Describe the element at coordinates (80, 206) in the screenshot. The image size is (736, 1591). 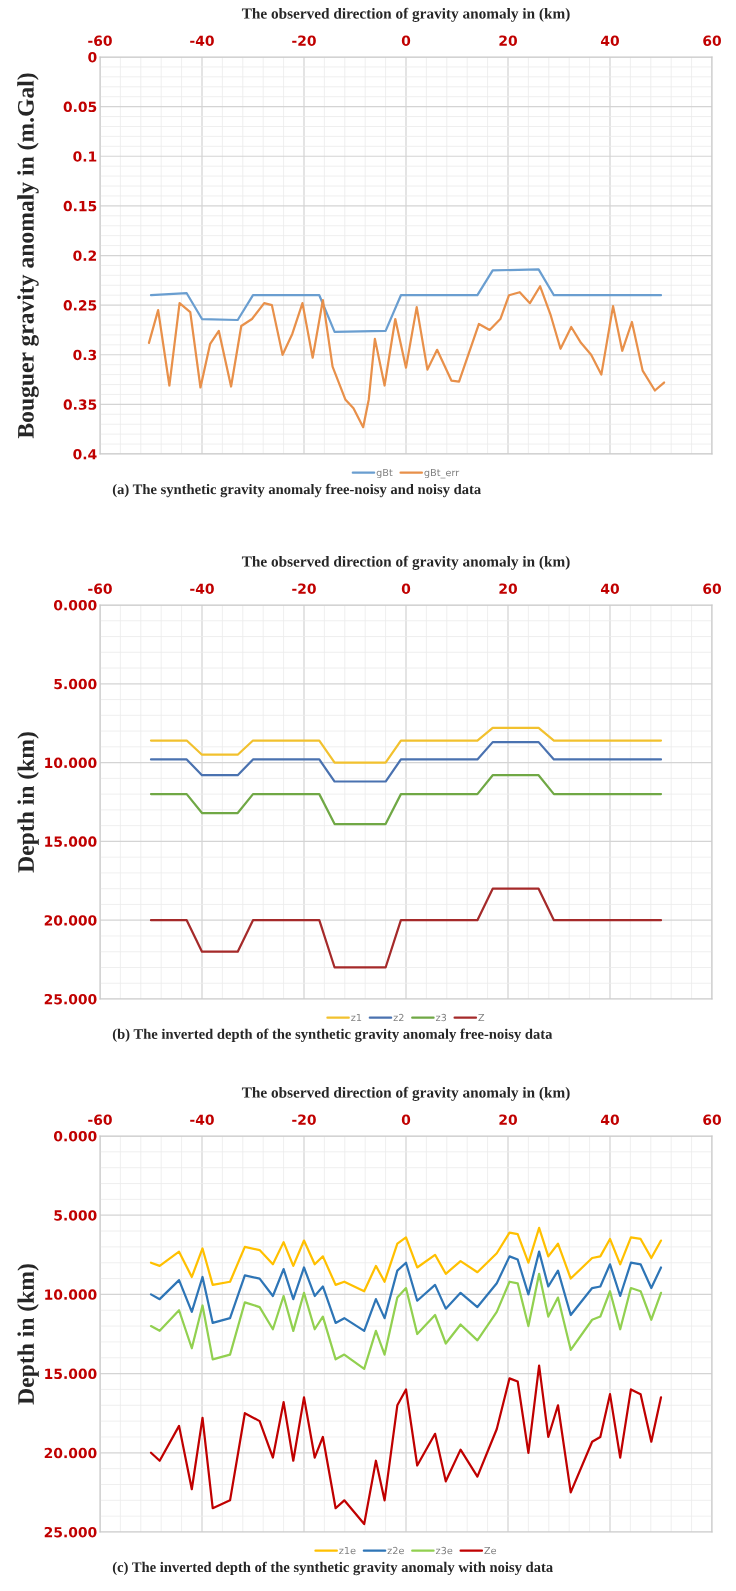
I see `y-tick-label: 0.15` at that location.